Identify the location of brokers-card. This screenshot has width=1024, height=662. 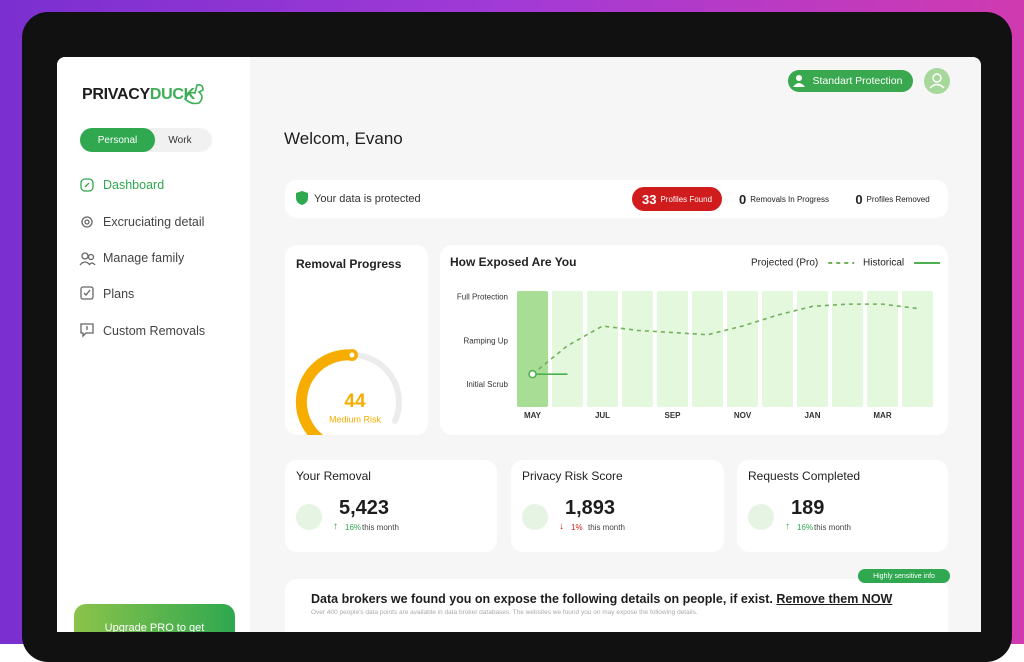
(616, 605).